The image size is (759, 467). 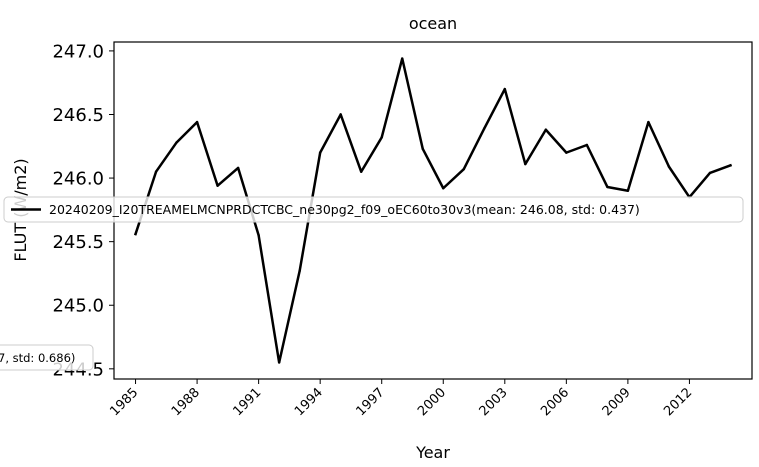 I want to click on x-tick-label: 2009, so click(x=617, y=402).